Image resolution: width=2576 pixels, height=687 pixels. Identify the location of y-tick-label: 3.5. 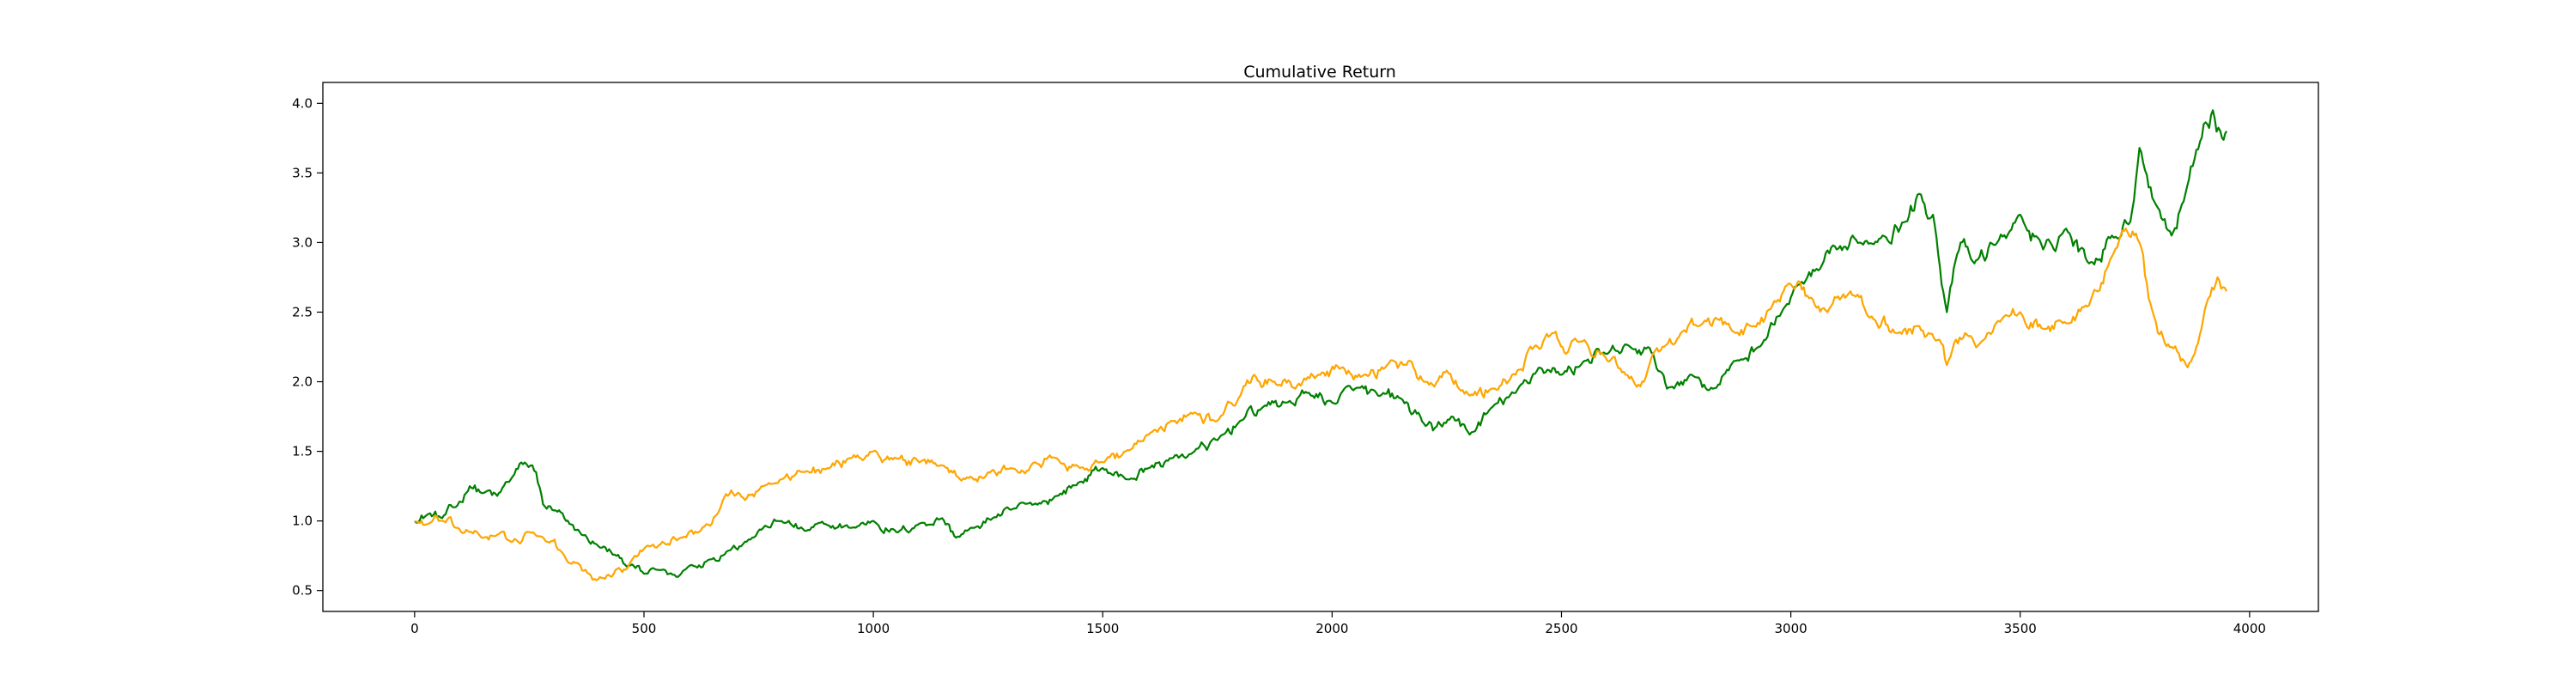
(302, 172).